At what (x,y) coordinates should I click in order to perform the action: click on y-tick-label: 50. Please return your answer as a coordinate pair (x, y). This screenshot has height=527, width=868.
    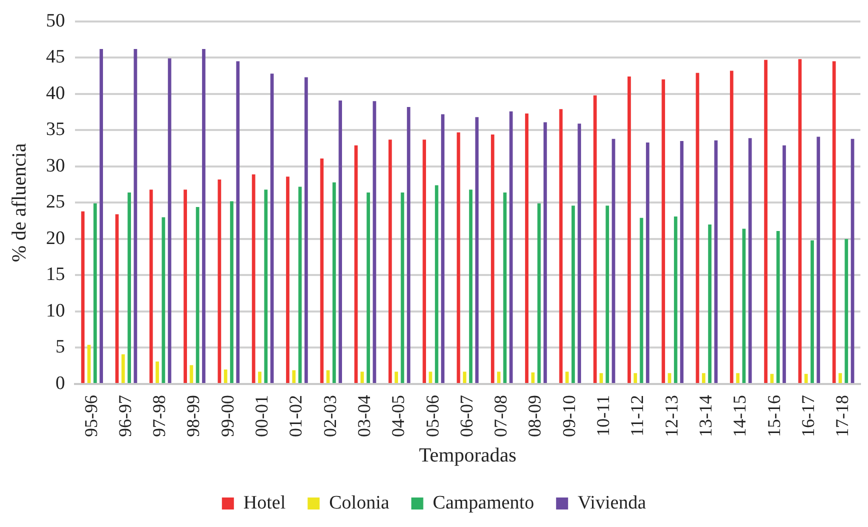
    Looking at the image, I should click on (55, 21).